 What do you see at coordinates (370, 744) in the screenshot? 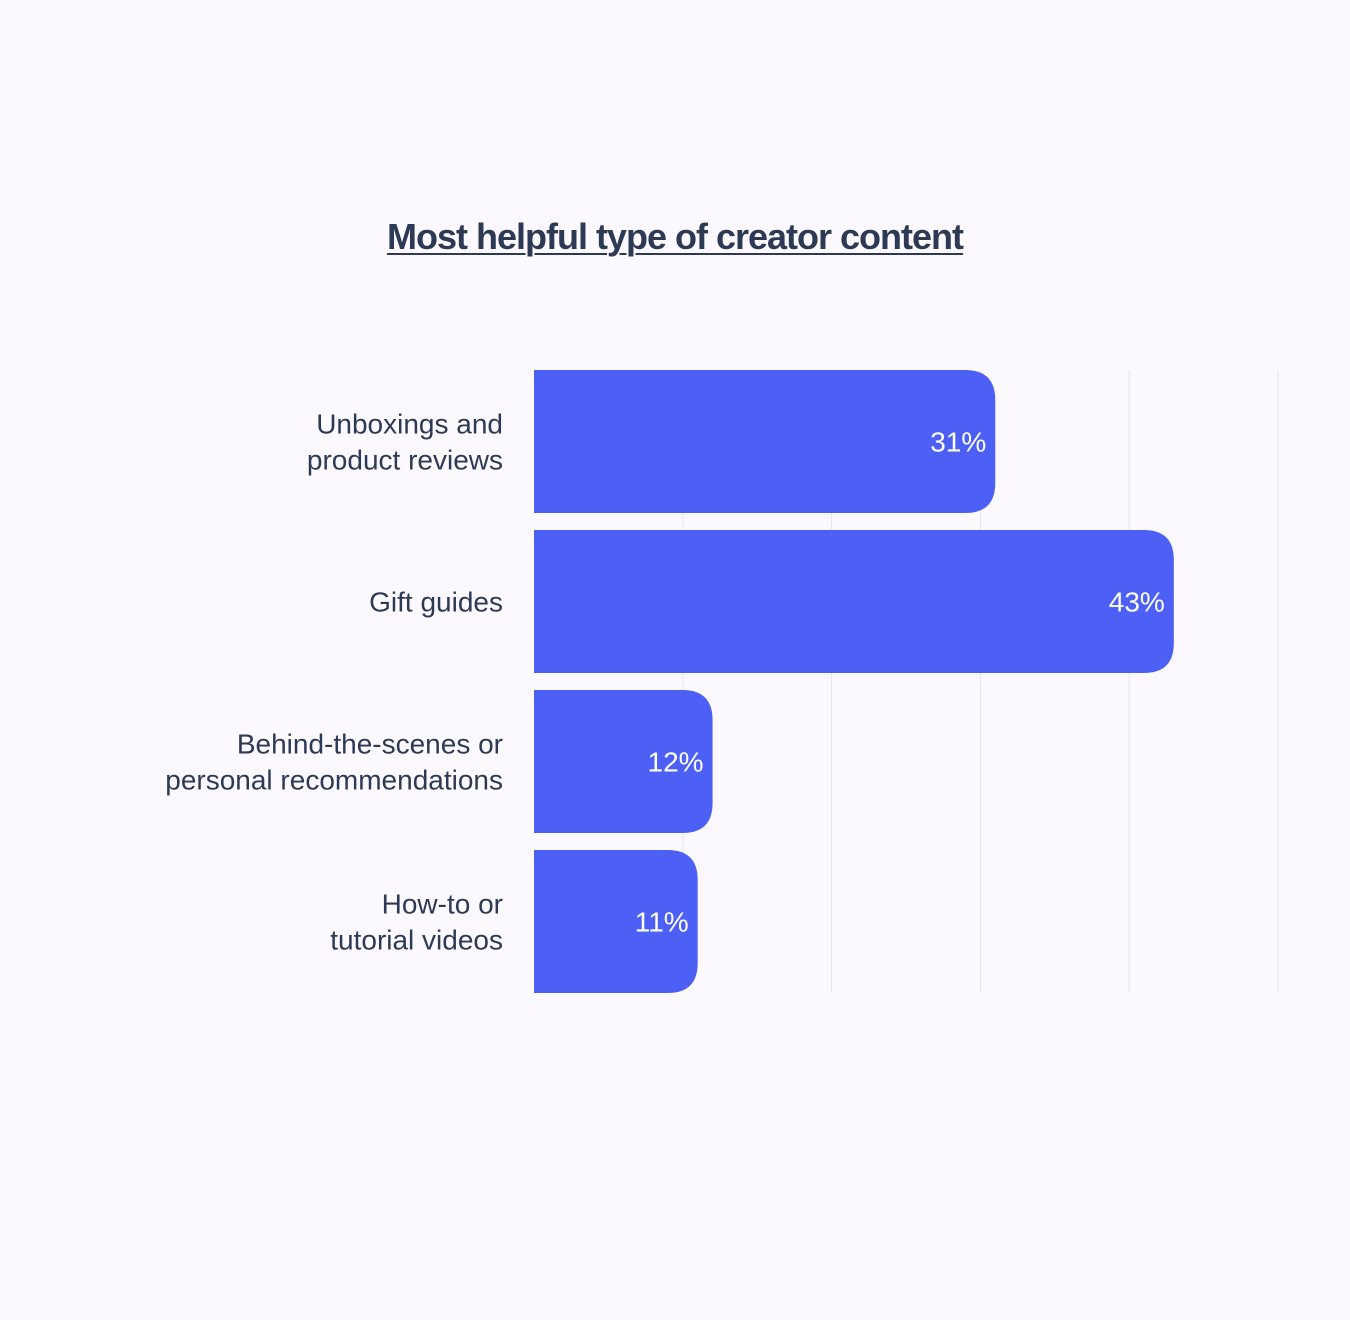
I see `category-label: Behind-the-scenes or` at bounding box center [370, 744].